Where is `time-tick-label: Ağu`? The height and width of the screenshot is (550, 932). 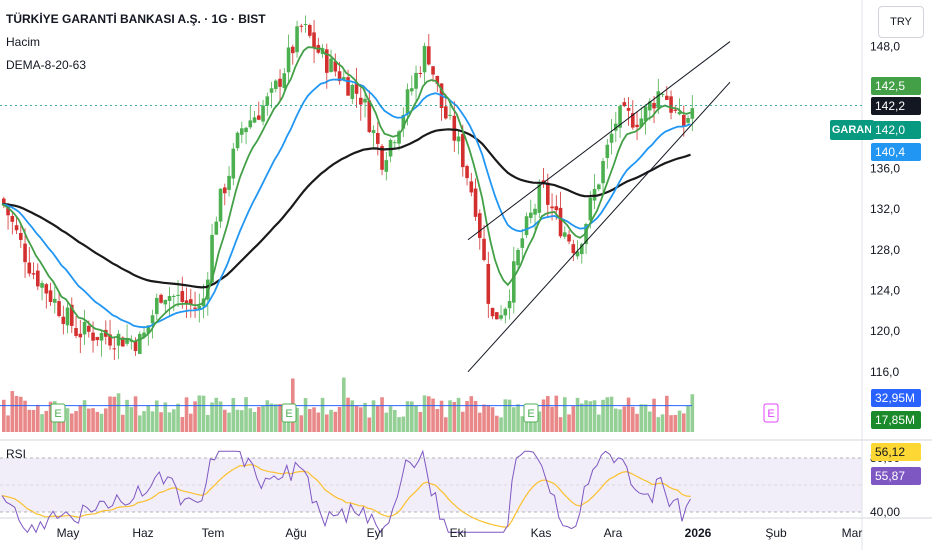
time-tick-label: Ağu is located at coordinates (295, 533).